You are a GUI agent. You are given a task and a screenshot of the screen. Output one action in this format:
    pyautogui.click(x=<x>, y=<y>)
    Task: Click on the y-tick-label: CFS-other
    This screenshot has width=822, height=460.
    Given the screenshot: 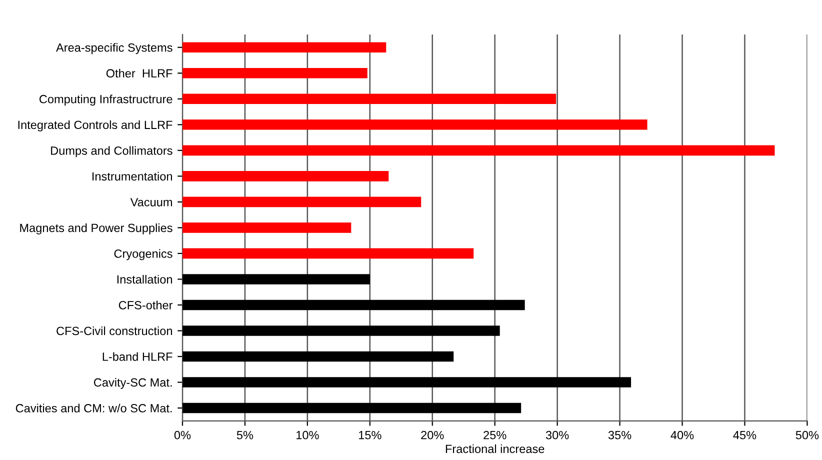 What is the action you would take?
    pyautogui.click(x=145, y=305)
    